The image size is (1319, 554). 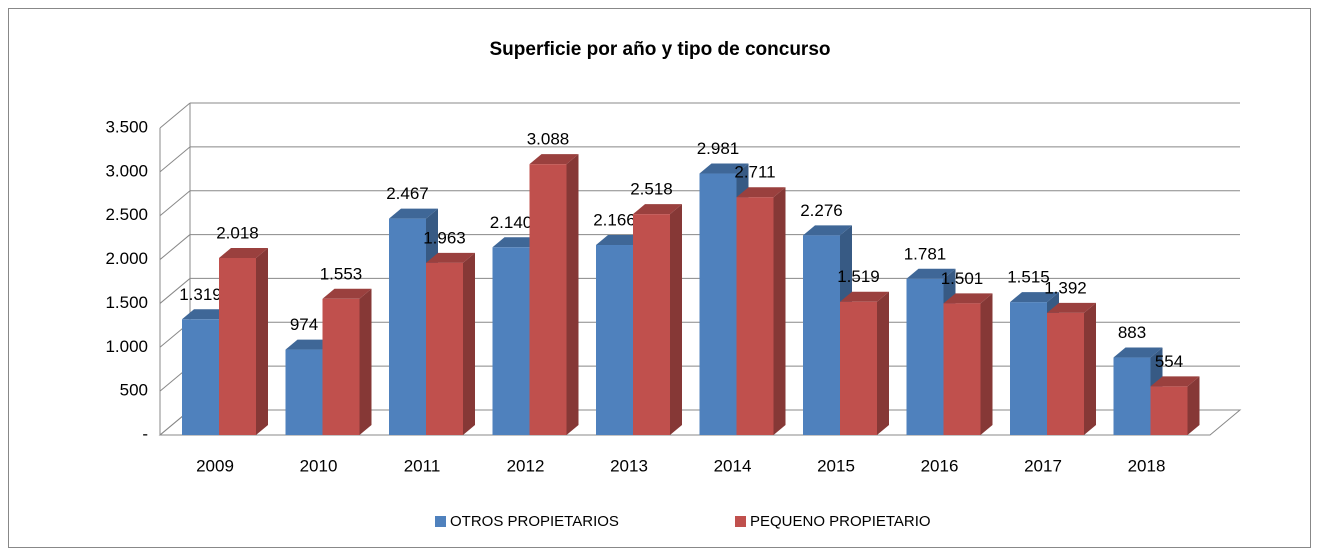 I want to click on x-tick-label: 2016, so click(x=940, y=465).